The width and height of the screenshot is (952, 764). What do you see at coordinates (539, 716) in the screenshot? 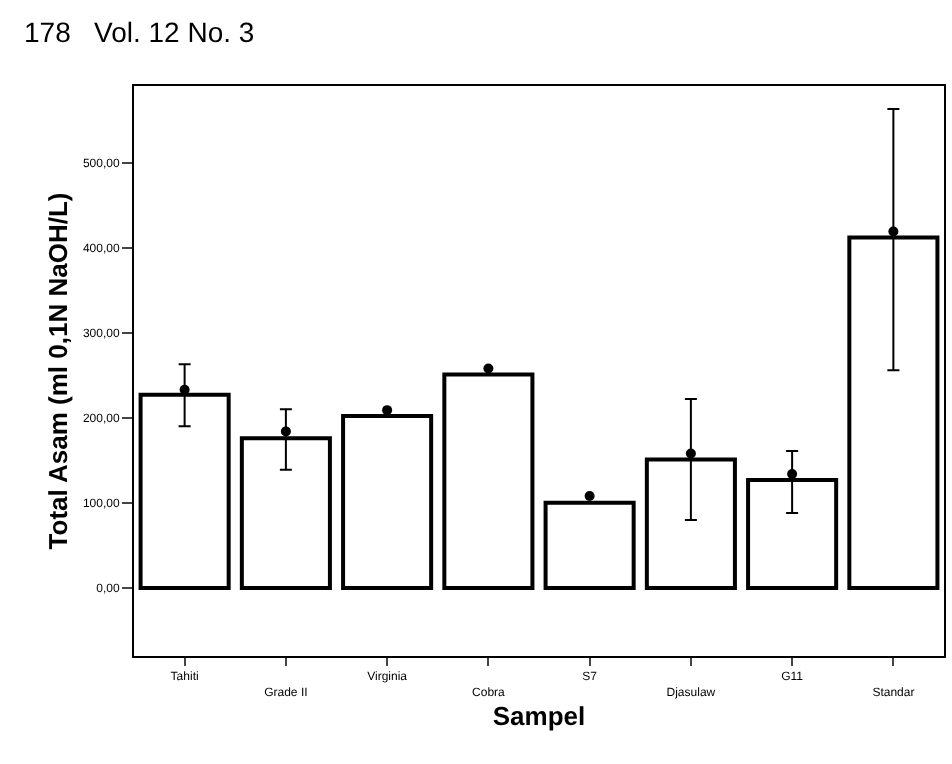
I see `x-axis-title: Sampel` at bounding box center [539, 716].